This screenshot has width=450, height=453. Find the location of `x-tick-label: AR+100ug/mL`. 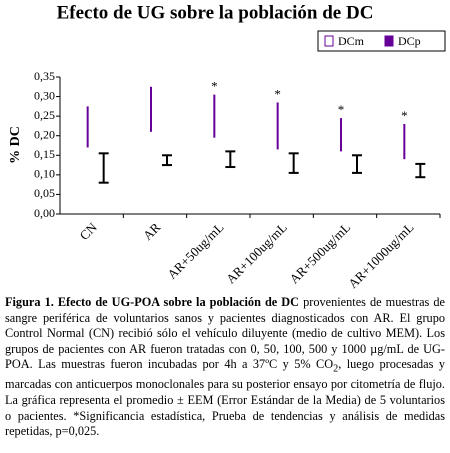

x-tick-label: AR+100ug/mL is located at coordinates (256, 253).